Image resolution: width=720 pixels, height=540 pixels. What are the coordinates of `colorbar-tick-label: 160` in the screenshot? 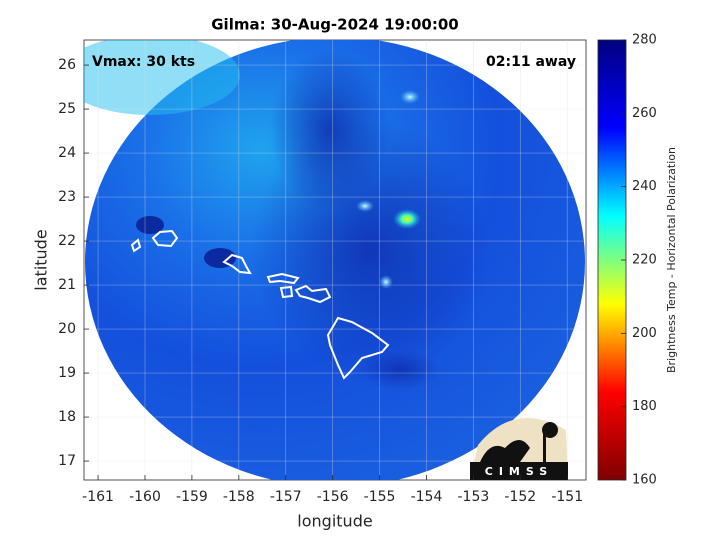 It's located at (644, 480).